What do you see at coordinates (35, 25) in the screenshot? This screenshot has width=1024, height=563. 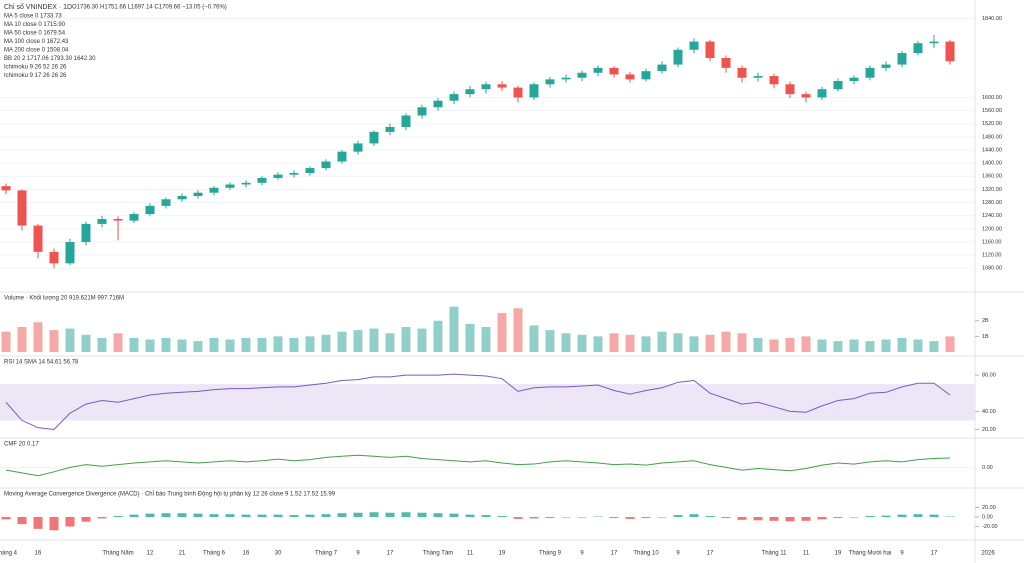 I see `legend-entry: MA 10 close 0 1715.90` at bounding box center [35, 25].